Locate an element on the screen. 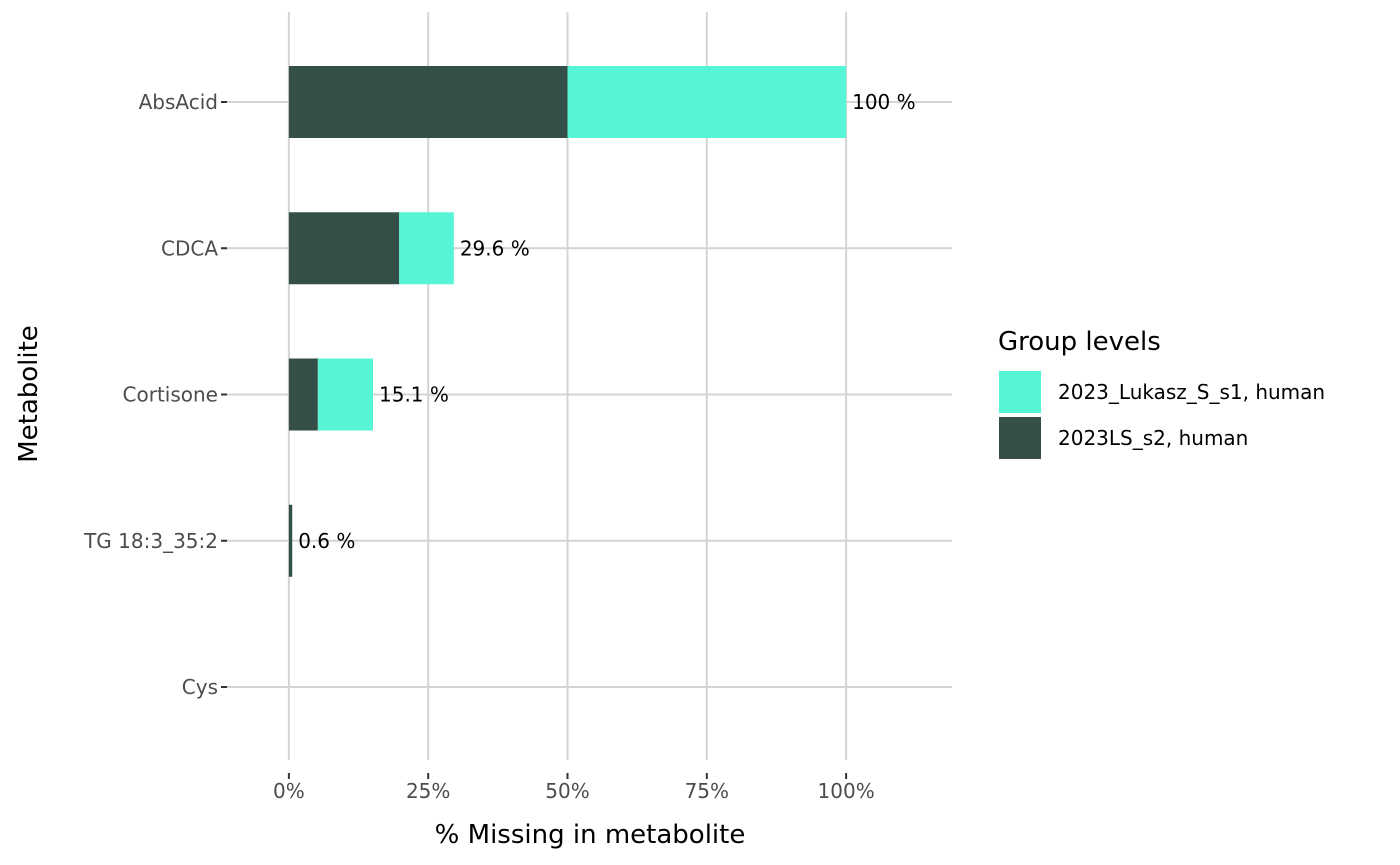 The width and height of the screenshot is (1400, 865). legend-label: 2023_Lukasz_S_s1, human is located at coordinates (1191, 392).